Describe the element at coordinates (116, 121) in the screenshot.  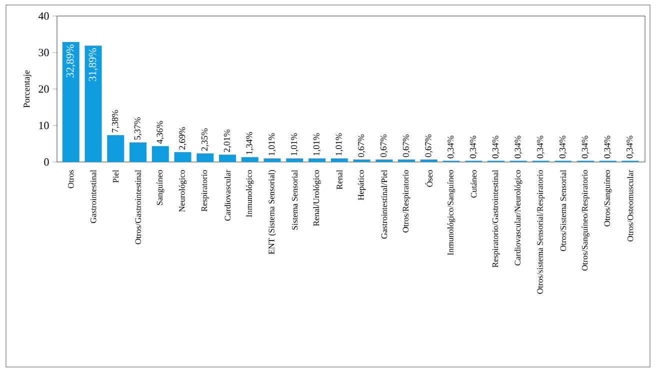
I see `data-label: 7,38%` at that location.